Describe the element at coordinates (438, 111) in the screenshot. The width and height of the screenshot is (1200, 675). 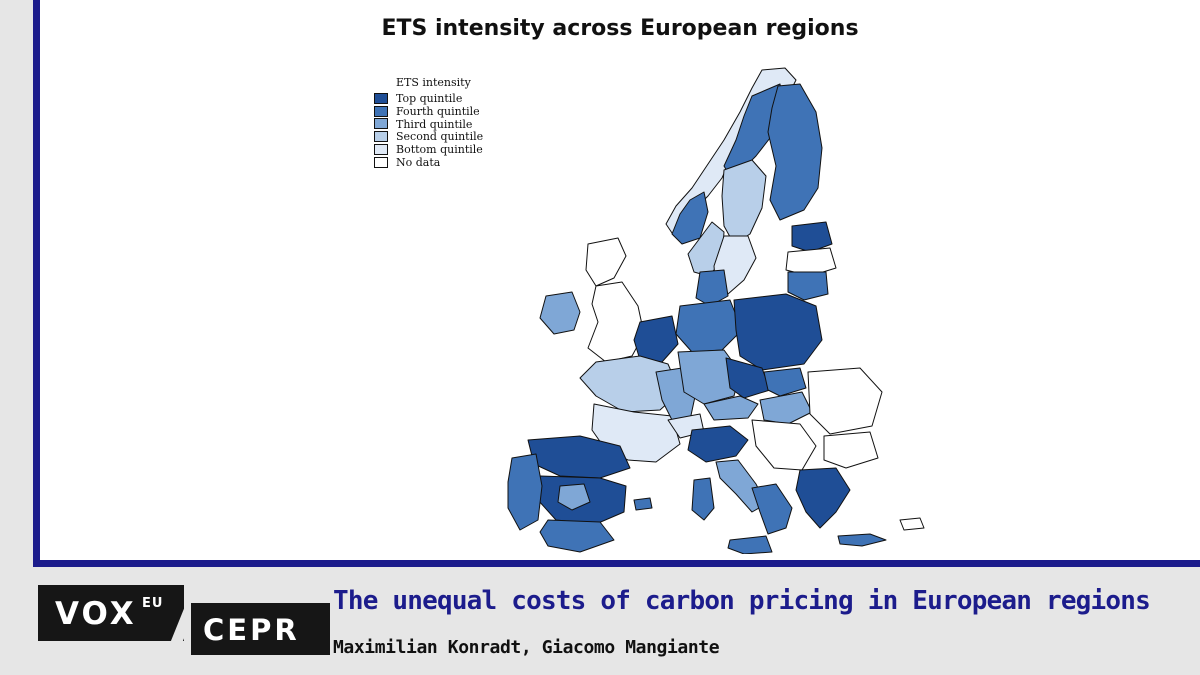
I see `legend-label: Fourth quintile` at that location.